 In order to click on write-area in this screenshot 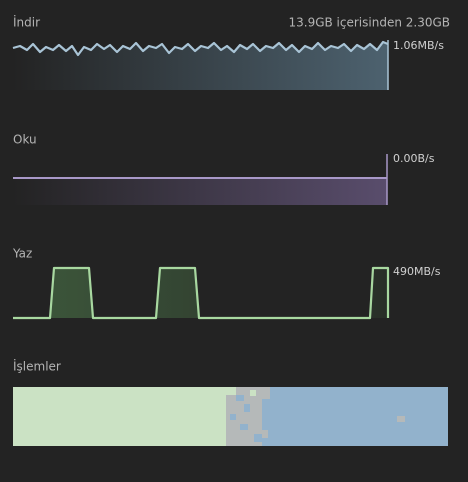, I will do `click(219, 293)`.